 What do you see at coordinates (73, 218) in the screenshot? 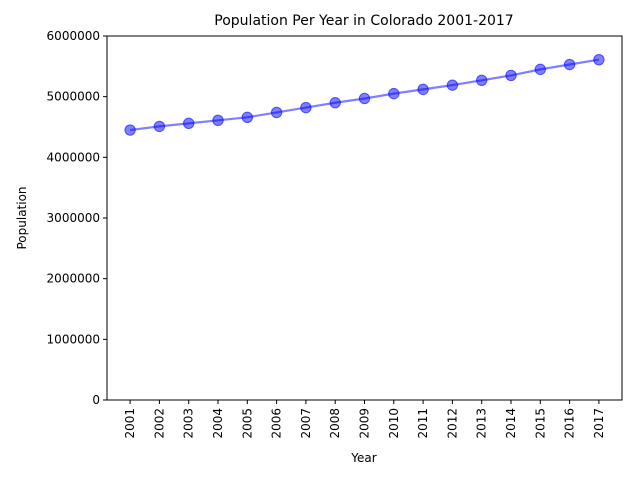
I see `y-tick-label: 3000000` at bounding box center [73, 218].